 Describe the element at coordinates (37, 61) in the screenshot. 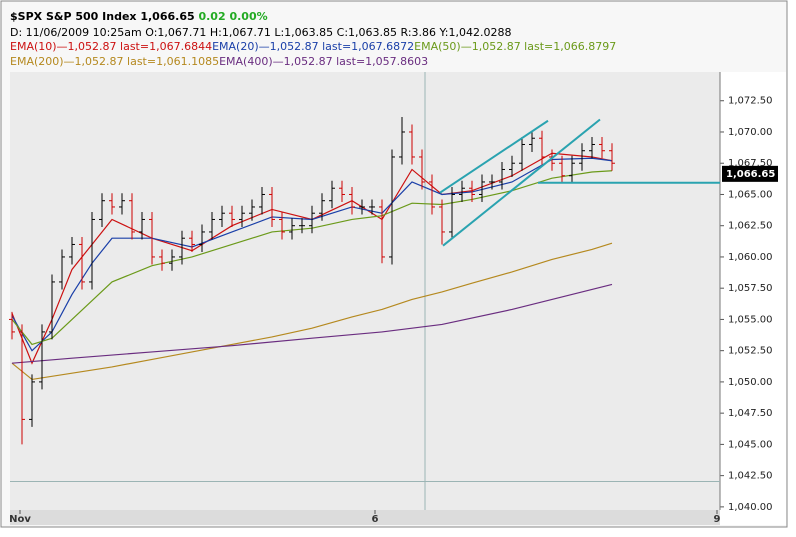

I see `legend-name: EMA(200)` at that location.